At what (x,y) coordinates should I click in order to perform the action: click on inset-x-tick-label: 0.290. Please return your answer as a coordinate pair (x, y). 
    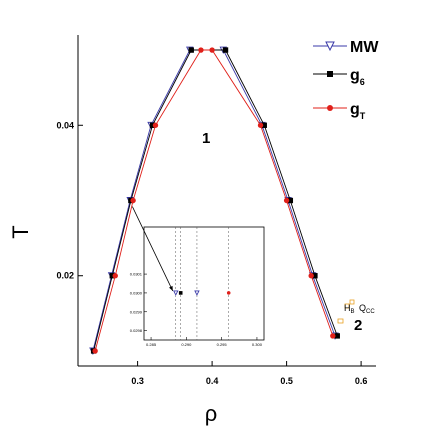
    Looking at the image, I should click on (186, 344).